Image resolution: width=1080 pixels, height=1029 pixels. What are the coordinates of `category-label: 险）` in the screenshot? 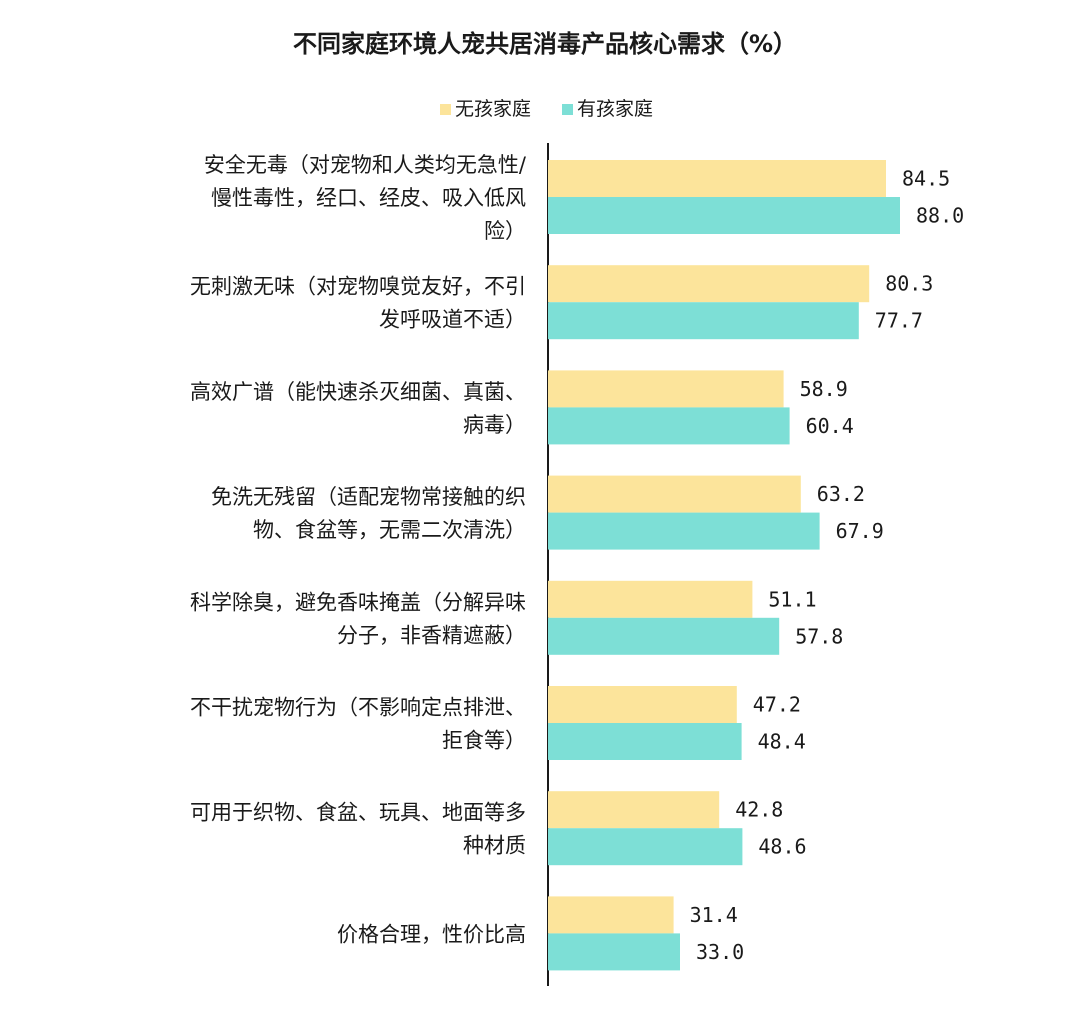 It's located at (505, 231).